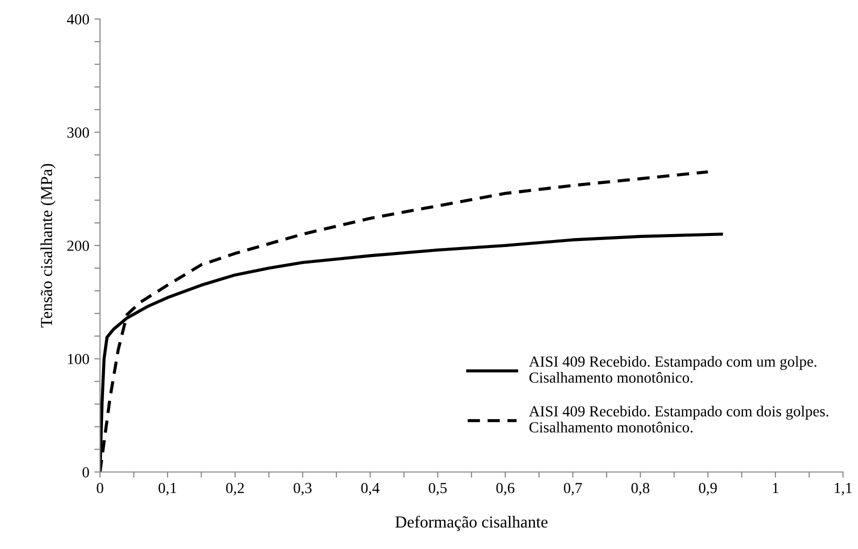  Describe the element at coordinates (85, 472) in the screenshot. I see `y-tick-label: 0` at that location.